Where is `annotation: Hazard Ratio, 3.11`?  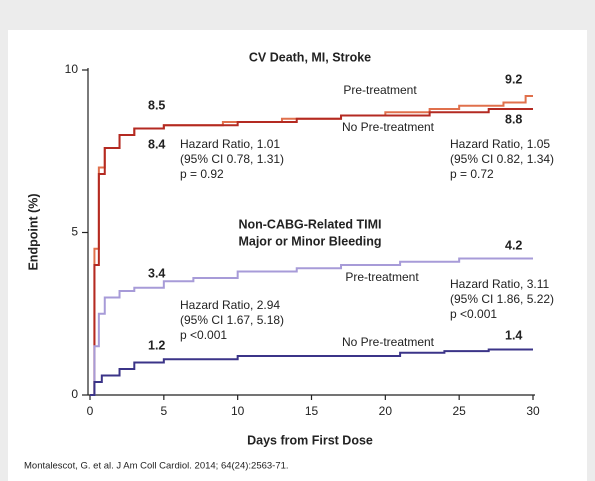 annotation: Hazard Ratio, 3.11 is located at coordinates (499, 284).